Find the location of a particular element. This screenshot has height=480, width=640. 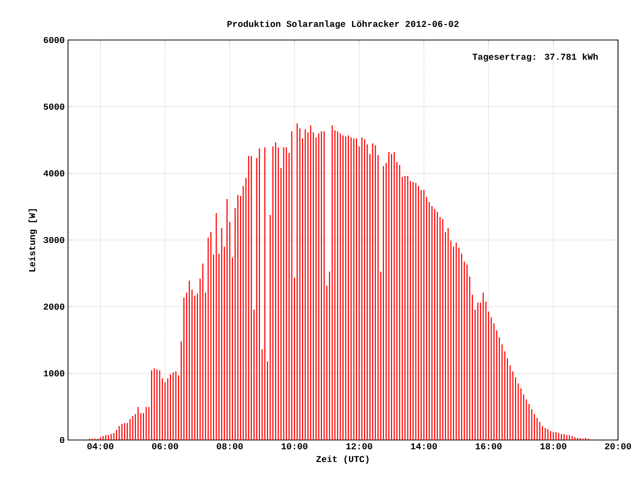

x-tick-label: 10:00 is located at coordinates (295, 446).